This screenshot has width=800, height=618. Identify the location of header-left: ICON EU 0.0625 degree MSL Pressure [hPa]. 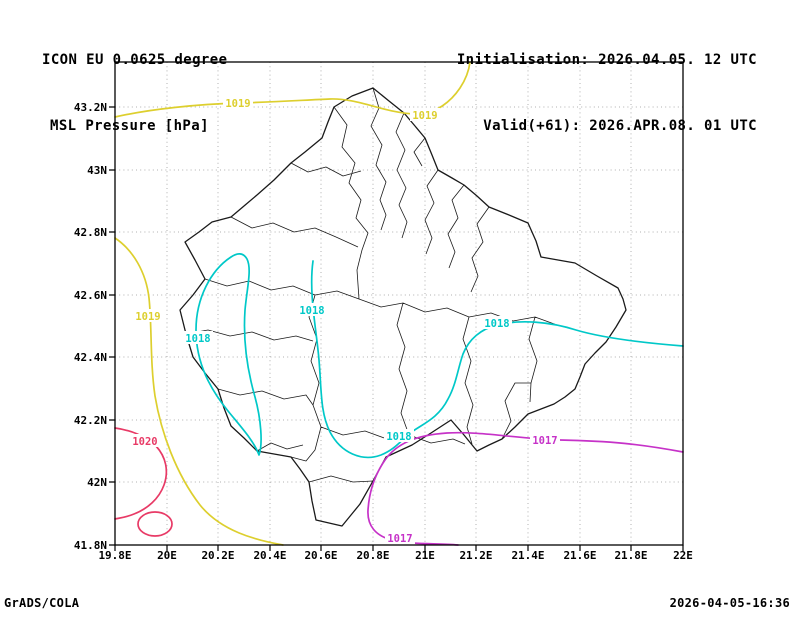
(134, 82).